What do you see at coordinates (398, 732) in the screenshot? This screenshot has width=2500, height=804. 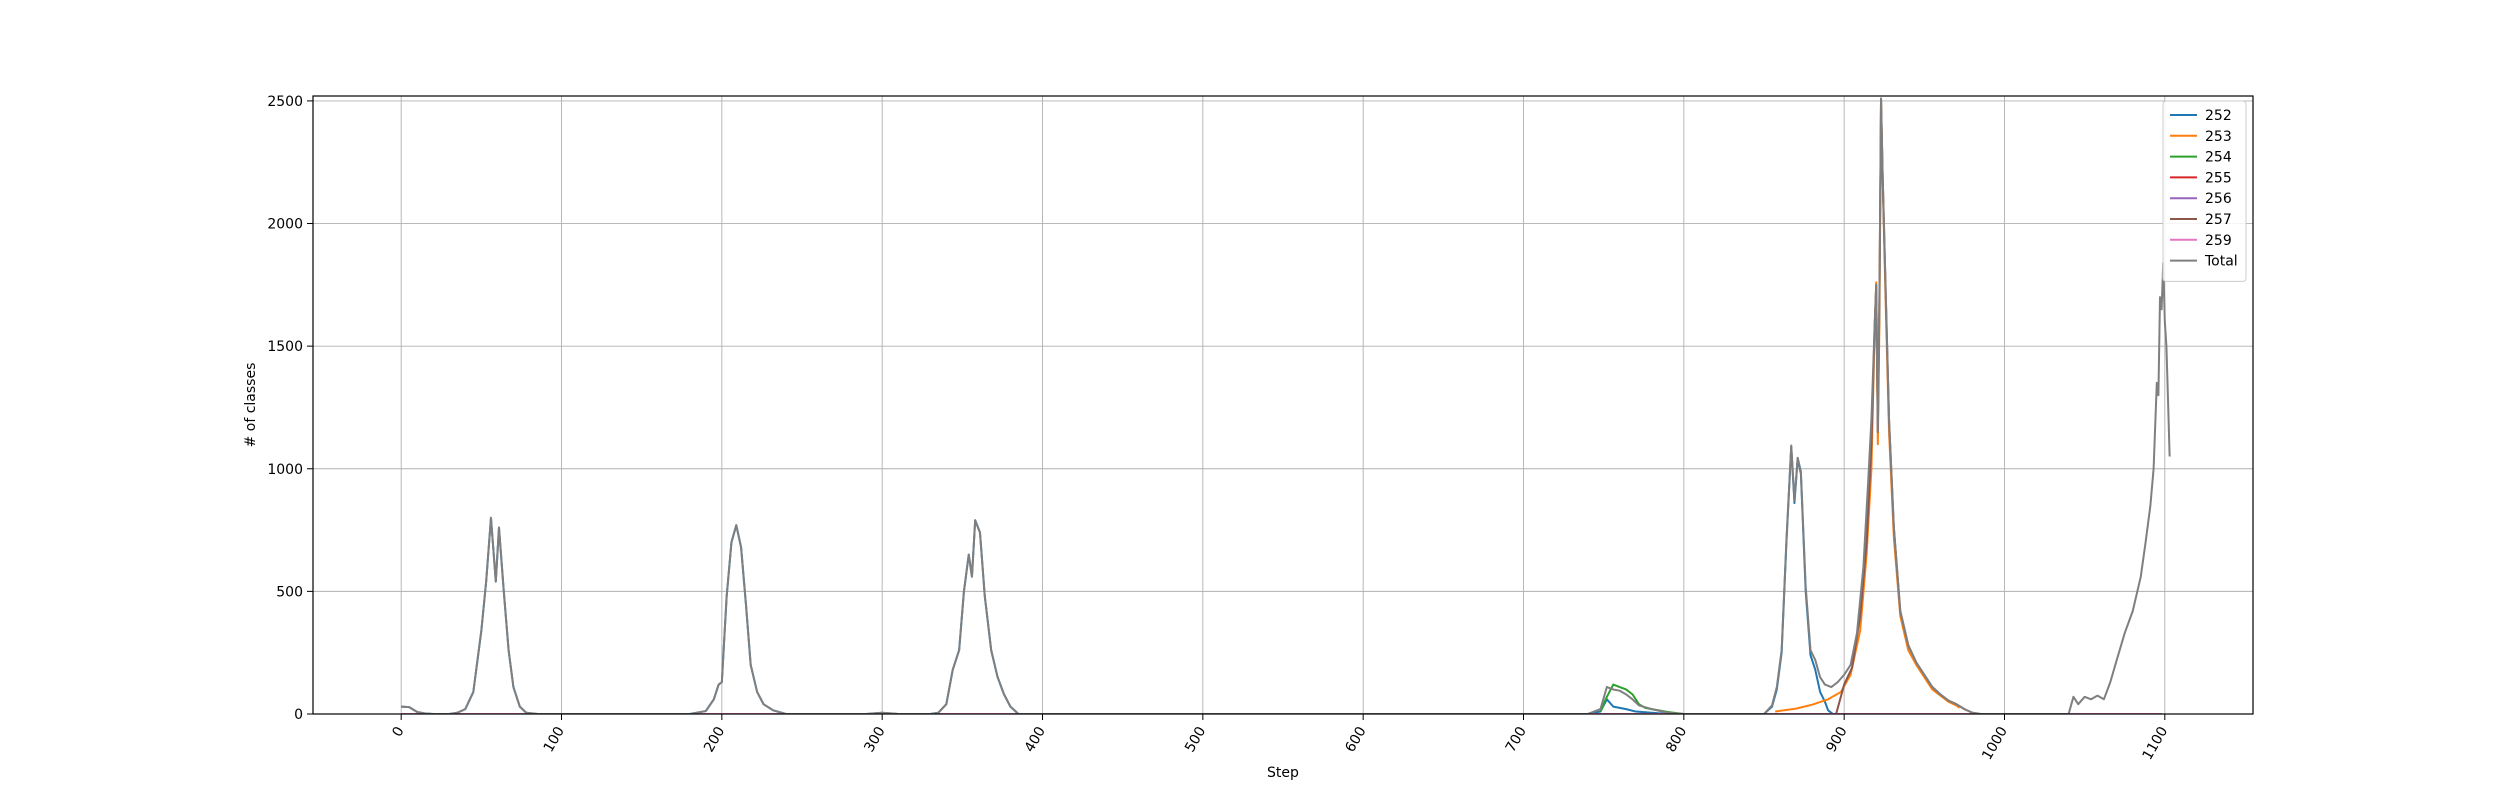 I see `x-tick-label: 0` at bounding box center [398, 732].